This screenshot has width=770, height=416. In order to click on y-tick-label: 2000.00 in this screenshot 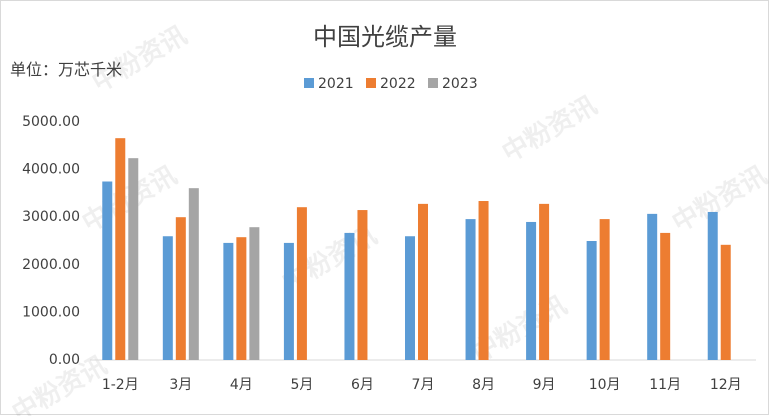, I will do `click(51, 265)`.